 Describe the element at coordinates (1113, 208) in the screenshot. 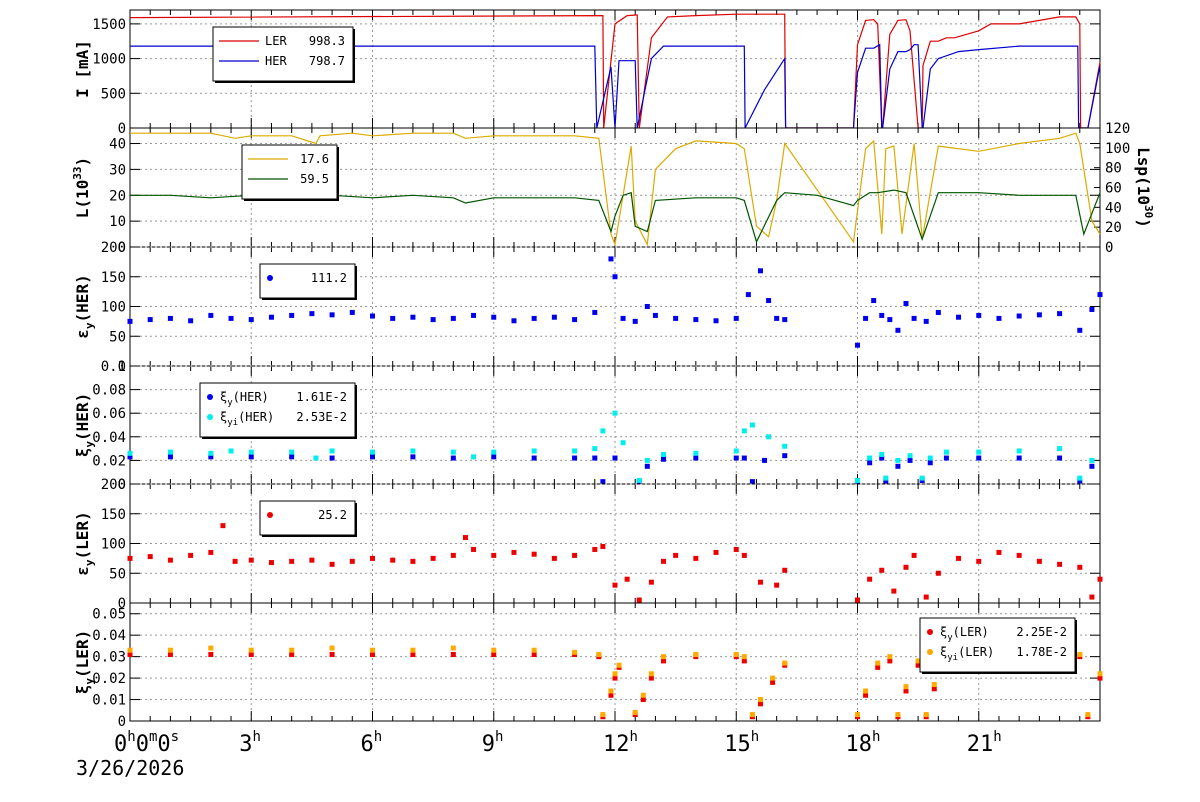

I see `right-y-tick-label: 40` at that location.